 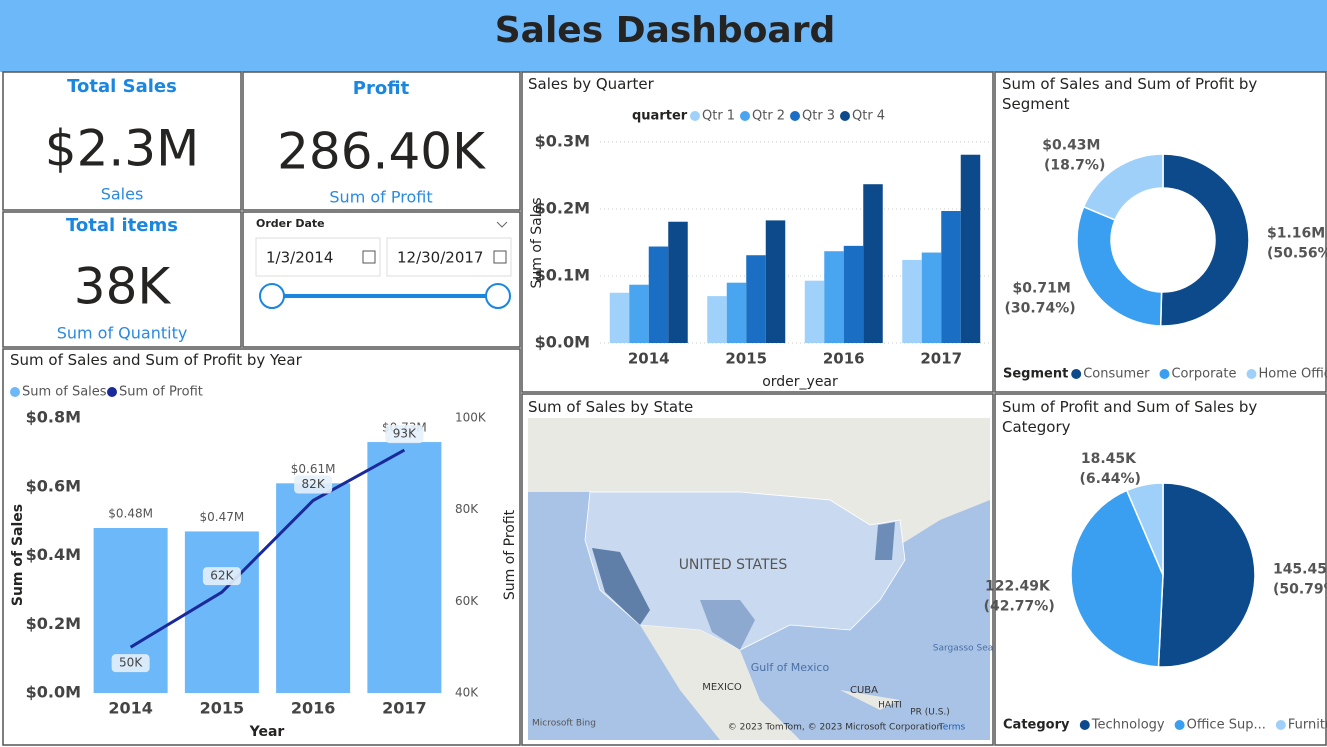 I want to click on legend-label: Sum of Sales, so click(x=64, y=392).